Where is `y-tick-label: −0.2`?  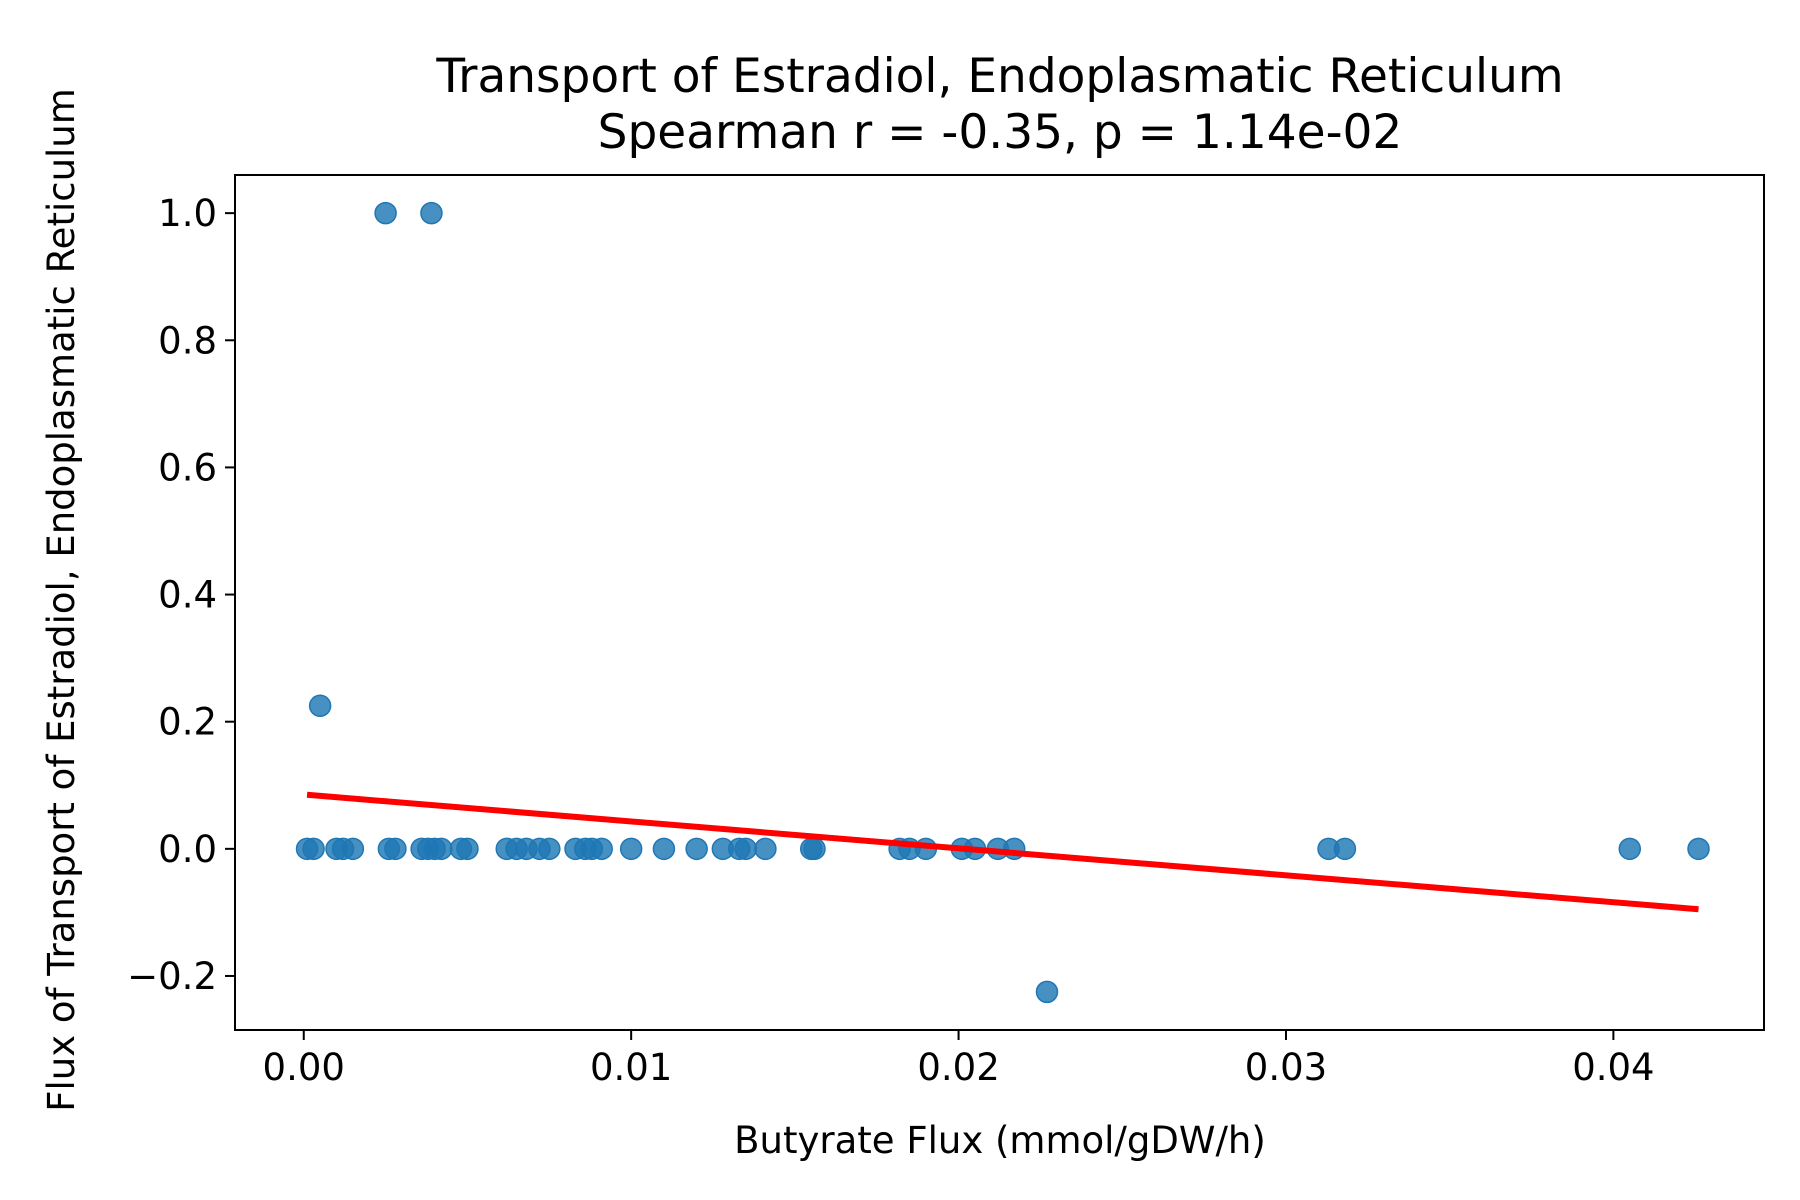
y-tick-label: −0.2 is located at coordinates (172, 976).